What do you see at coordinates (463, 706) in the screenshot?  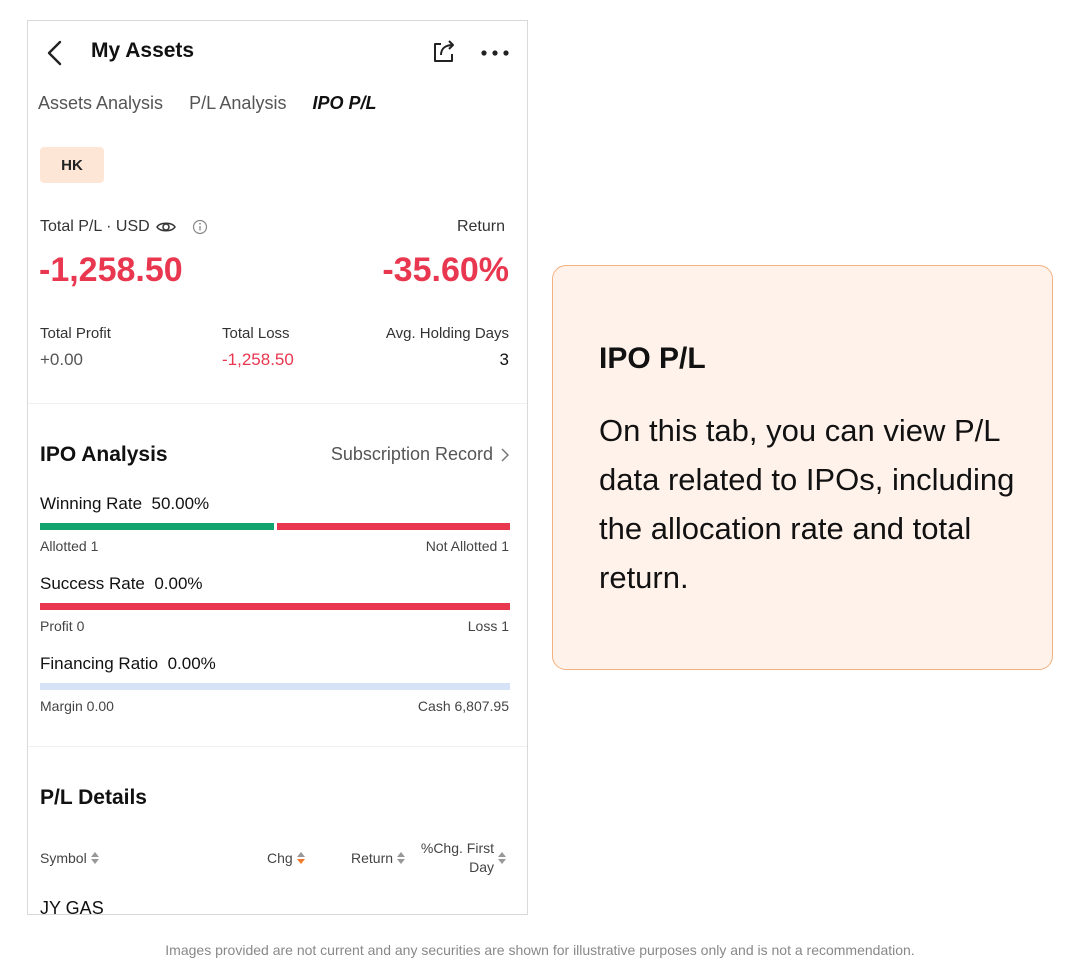 I see `cash-amount: Cash 6,807.95` at bounding box center [463, 706].